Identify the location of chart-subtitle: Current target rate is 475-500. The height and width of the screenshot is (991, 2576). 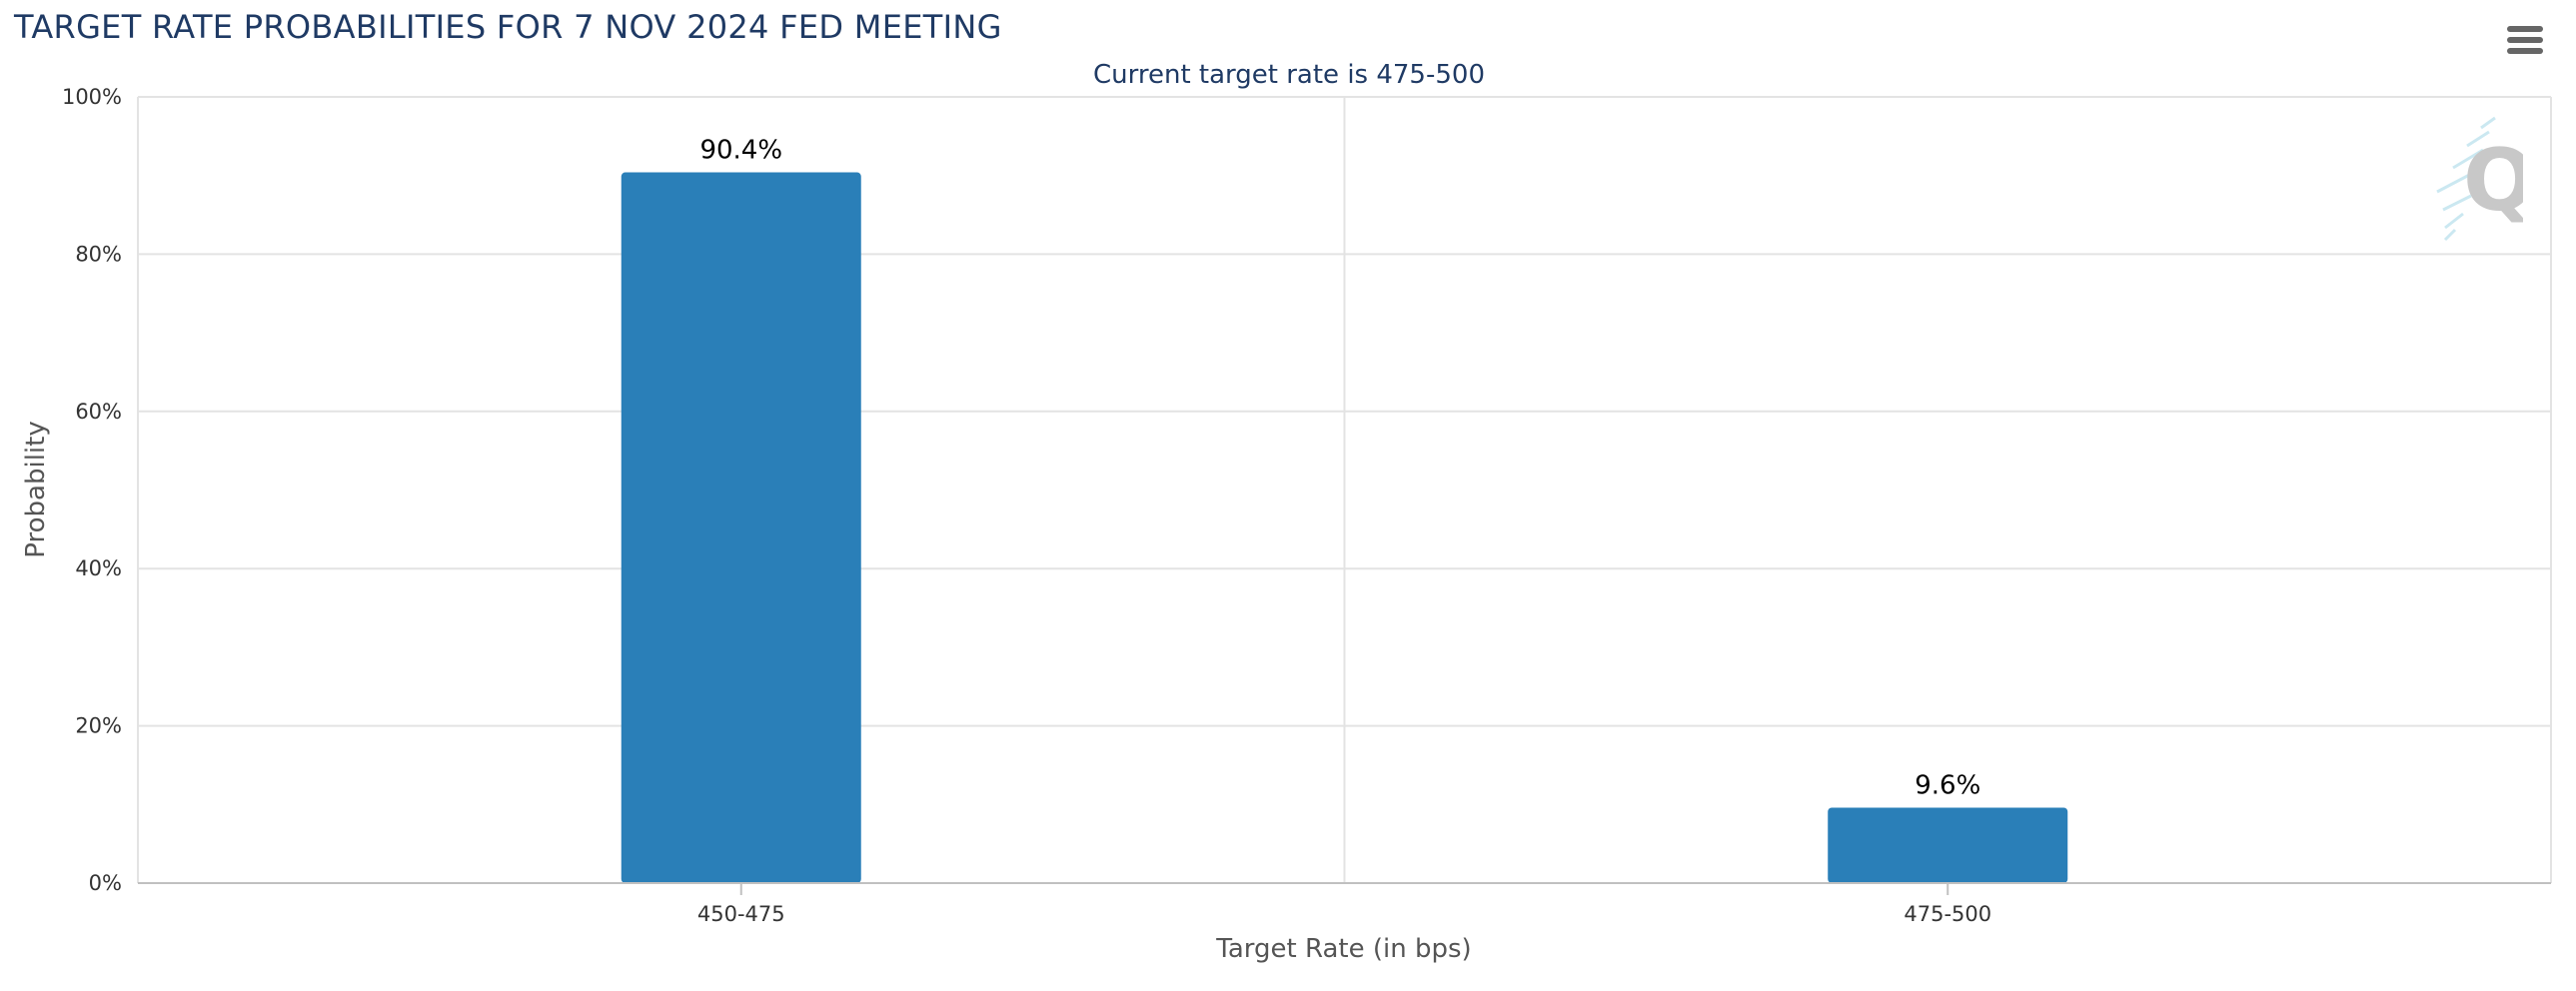
(1289, 75).